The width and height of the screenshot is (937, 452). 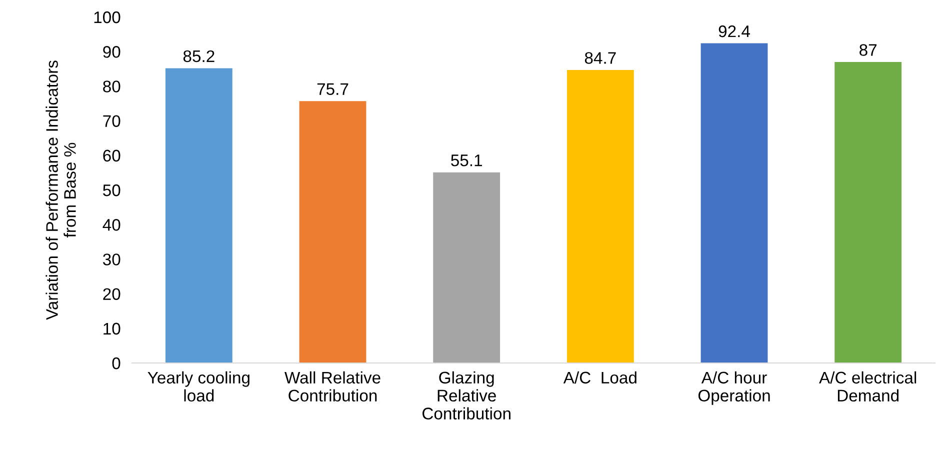 I want to click on y-tick-label: 10, so click(x=112, y=328).